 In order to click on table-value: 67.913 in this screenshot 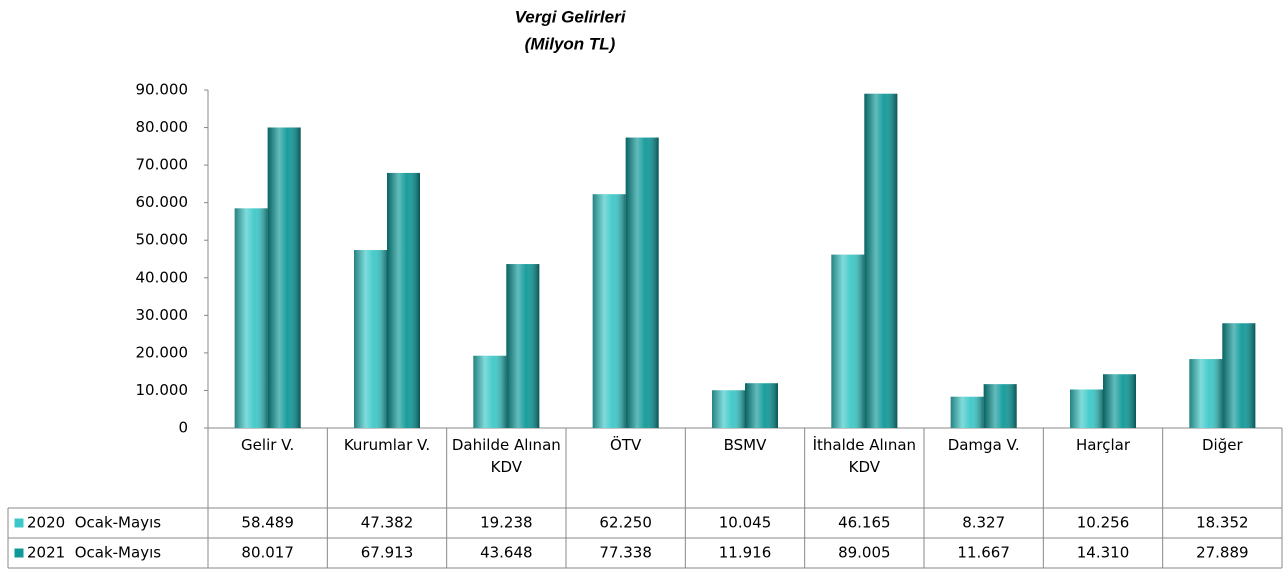, I will do `click(387, 553)`.